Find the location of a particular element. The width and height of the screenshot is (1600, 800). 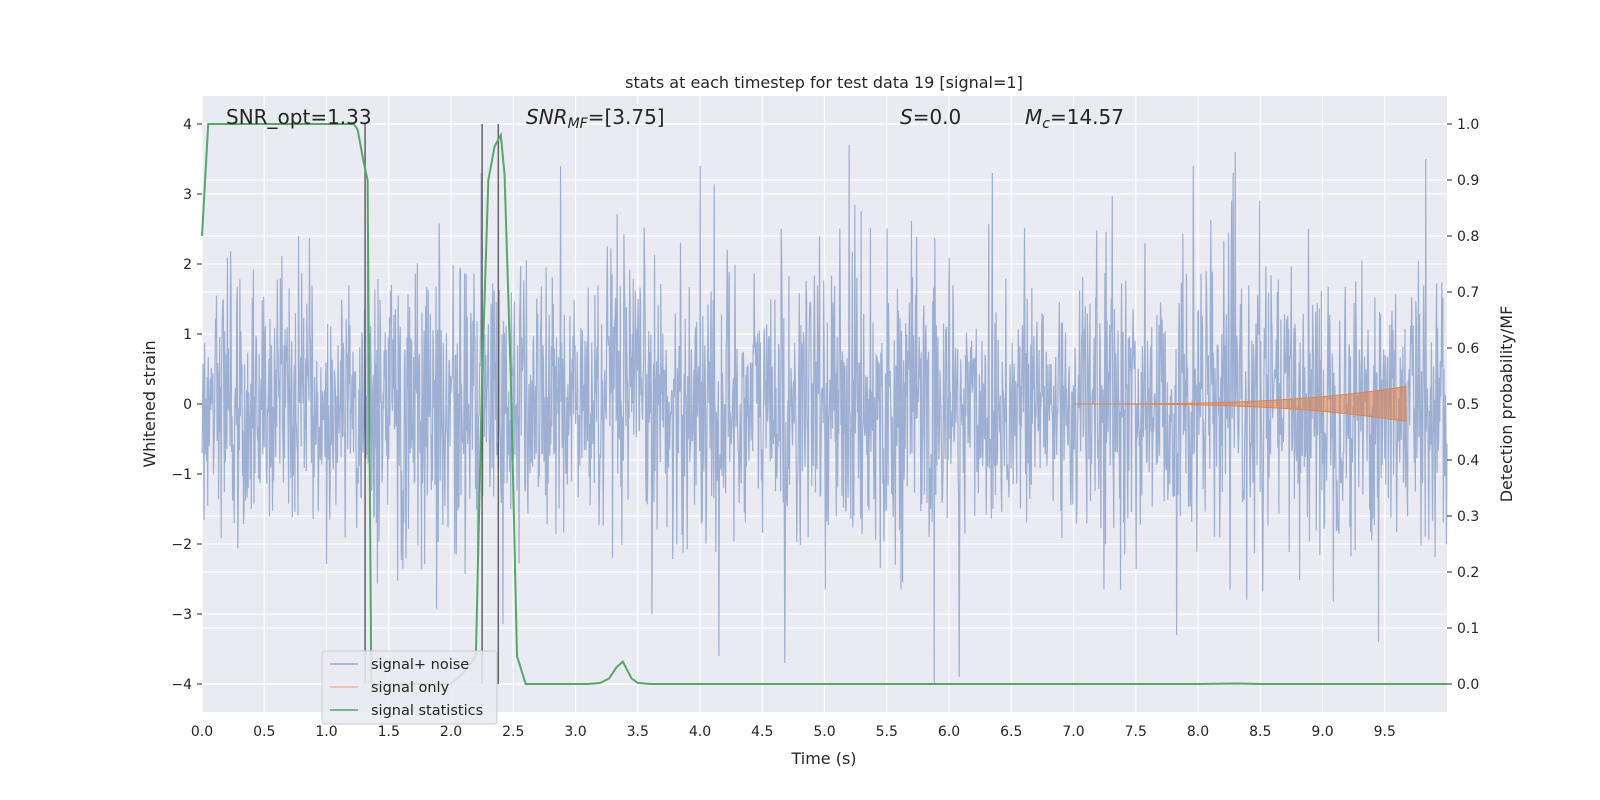

y-ticks-right: 1.0 0.9 0.8 0.7 0.6 0.5 0.4 0.3 0.2 0.1 0.0 is located at coordinates (1463, 405).